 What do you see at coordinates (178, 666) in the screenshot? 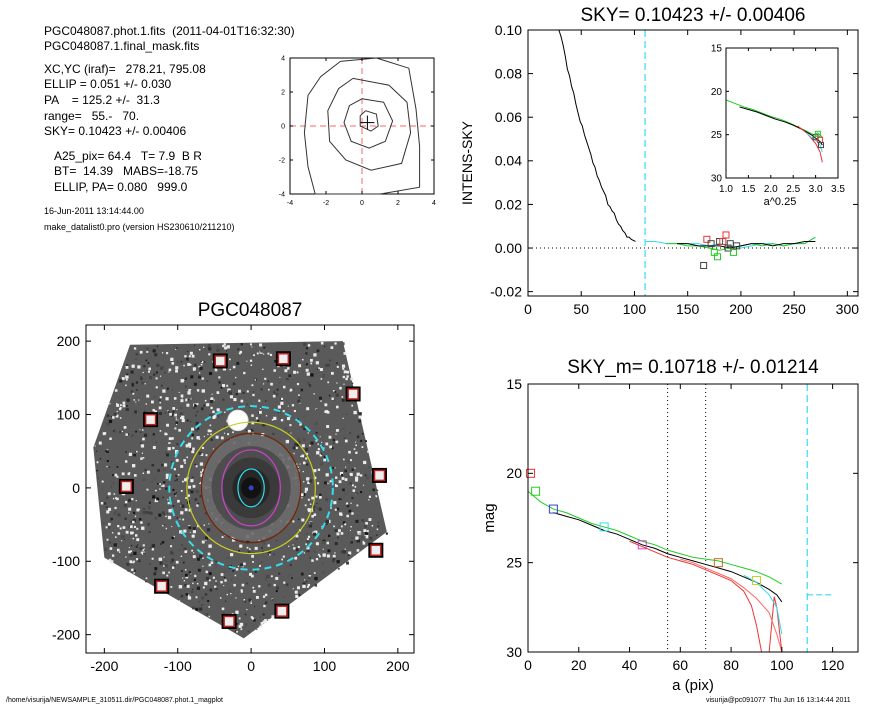
I see `x-tick-label: -100` at bounding box center [178, 666].